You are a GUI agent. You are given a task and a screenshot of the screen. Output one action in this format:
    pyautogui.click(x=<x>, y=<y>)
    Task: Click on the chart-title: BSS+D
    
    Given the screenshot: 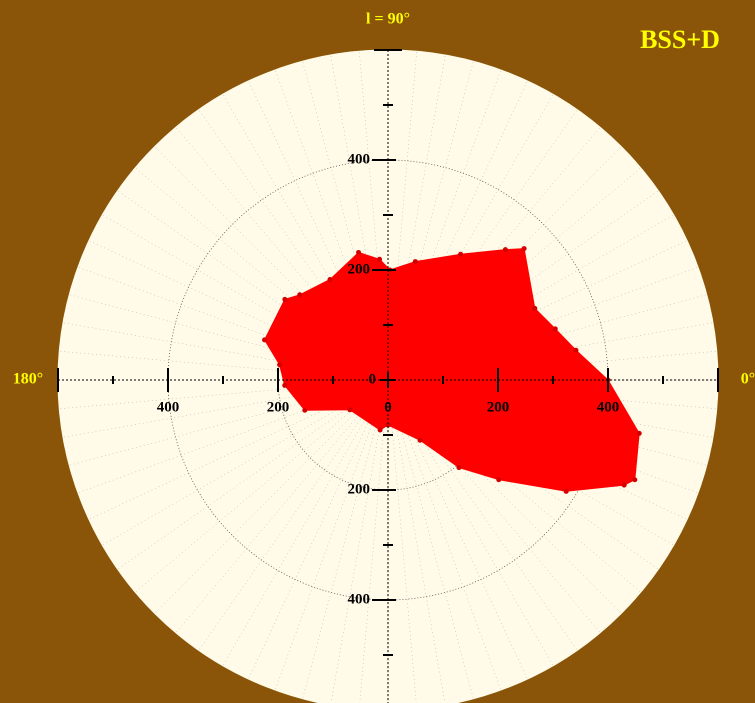 What is the action you would take?
    pyautogui.click(x=680, y=39)
    